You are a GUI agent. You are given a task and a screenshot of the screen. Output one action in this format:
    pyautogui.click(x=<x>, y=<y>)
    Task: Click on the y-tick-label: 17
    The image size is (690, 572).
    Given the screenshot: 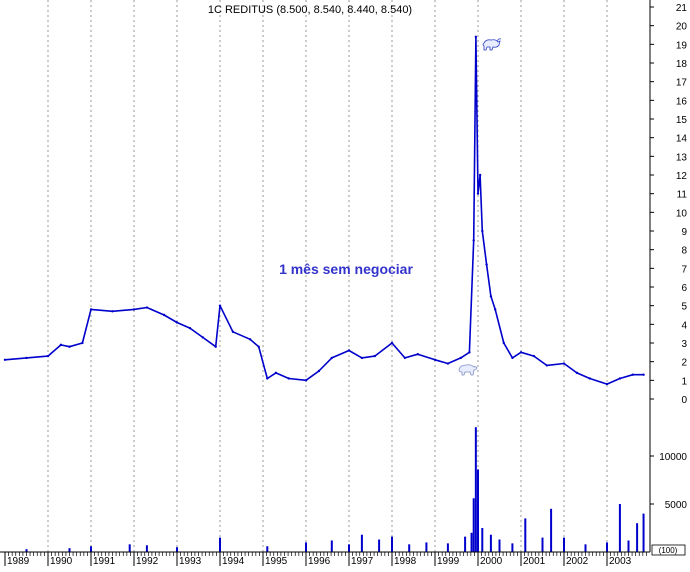 What is the action you would take?
    pyautogui.click(x=682, y=83)
    